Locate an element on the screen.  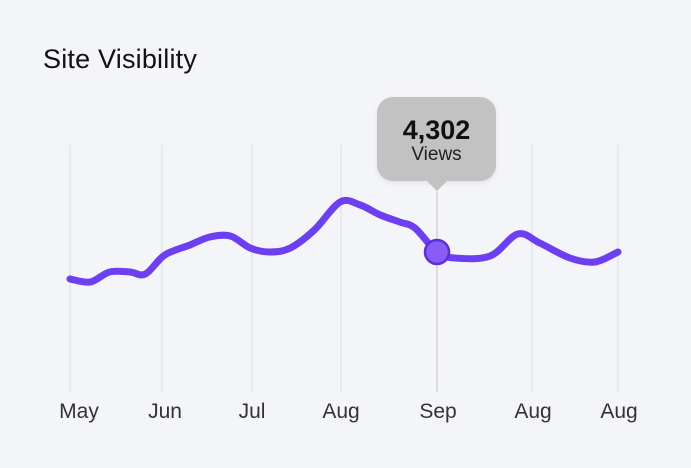
chart-title: Site Visibility is located at coordinates (120, 59).